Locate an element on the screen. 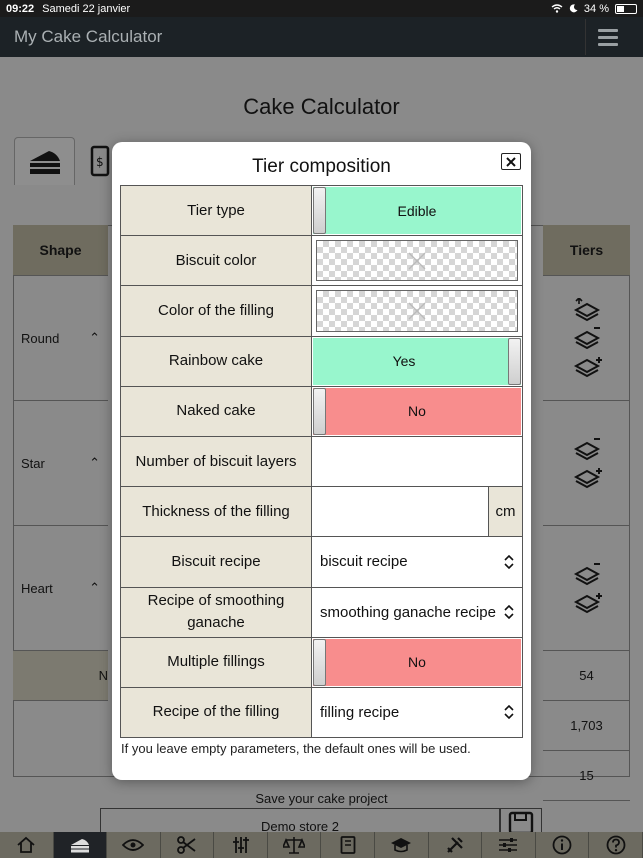 The width and height of the screenshot is (643, 858). summary-value-2: 1,703 is located at coordinates (586, 726).